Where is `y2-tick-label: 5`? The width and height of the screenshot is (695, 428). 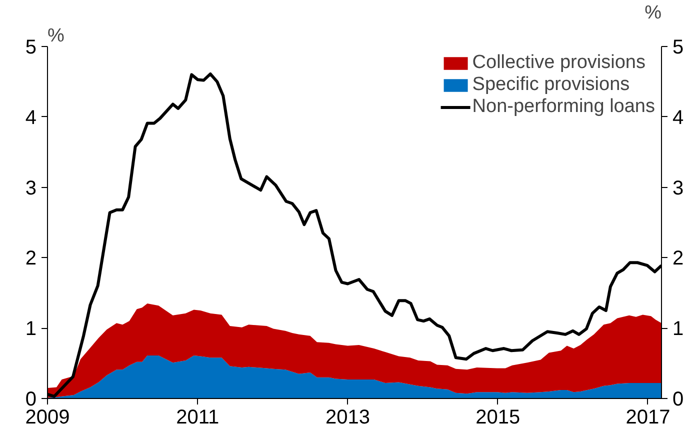
y2-tick-label: 5 is located at coordinates (678, 47).